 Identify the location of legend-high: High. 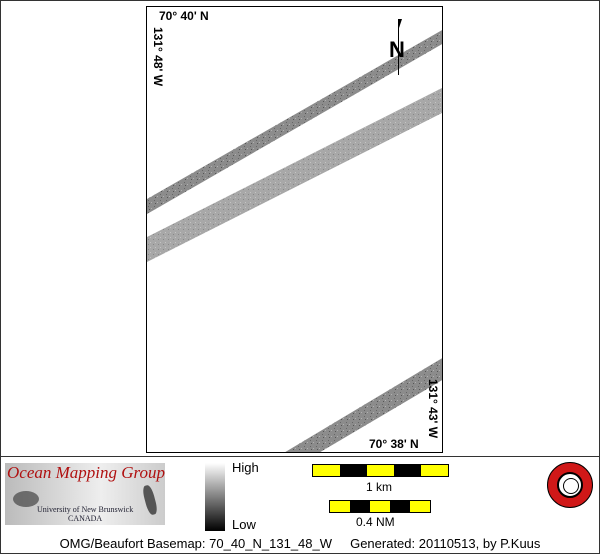
(245, 467).